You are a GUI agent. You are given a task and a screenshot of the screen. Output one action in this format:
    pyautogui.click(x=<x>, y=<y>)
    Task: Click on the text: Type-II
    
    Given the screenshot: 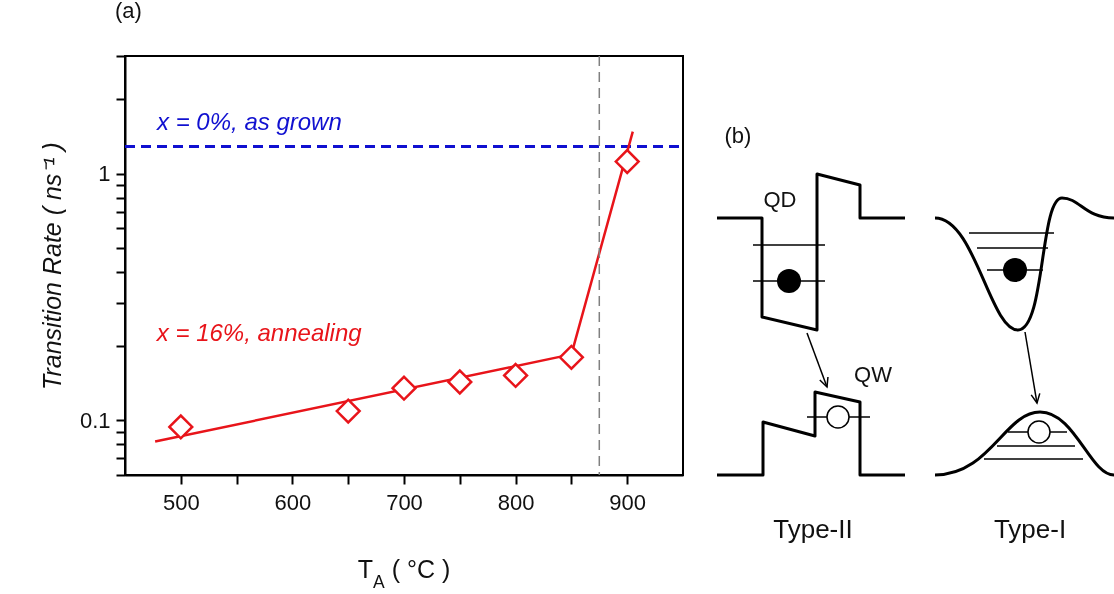 What is the action you would take?
    pyautogui.click(x=813, y=529)
    